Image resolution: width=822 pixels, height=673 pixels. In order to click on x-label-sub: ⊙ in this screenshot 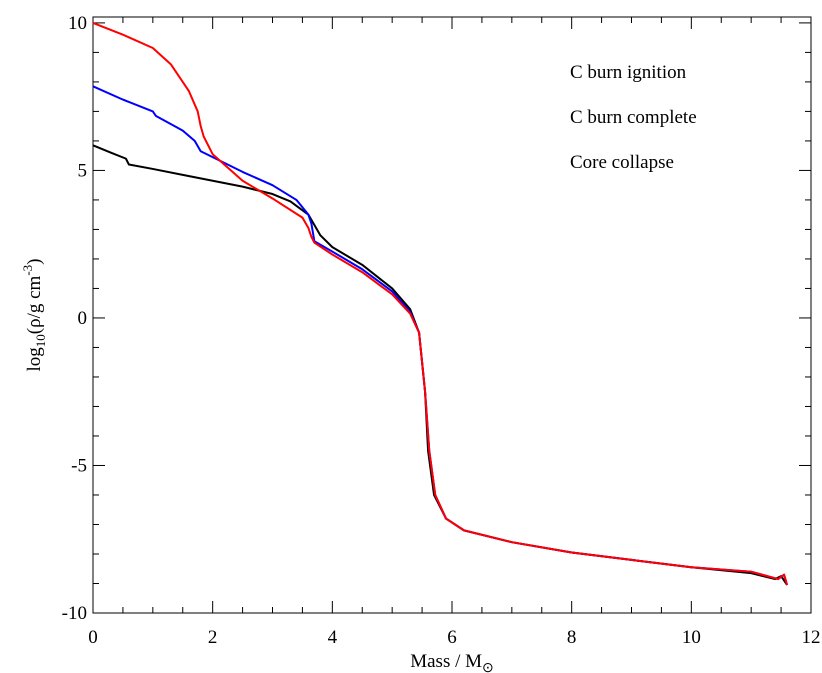, I will do `click(488, 667)`.